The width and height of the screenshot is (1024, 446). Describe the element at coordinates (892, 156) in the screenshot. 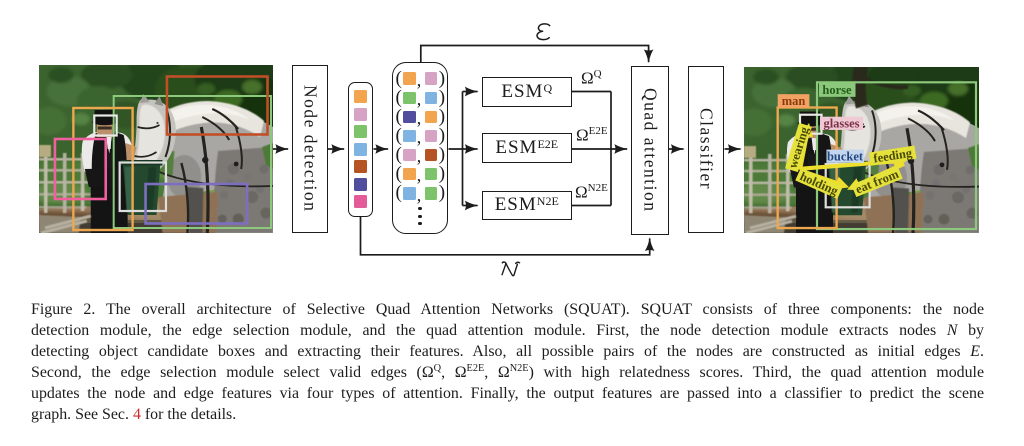

I see `svg-text: feeding` at that location.